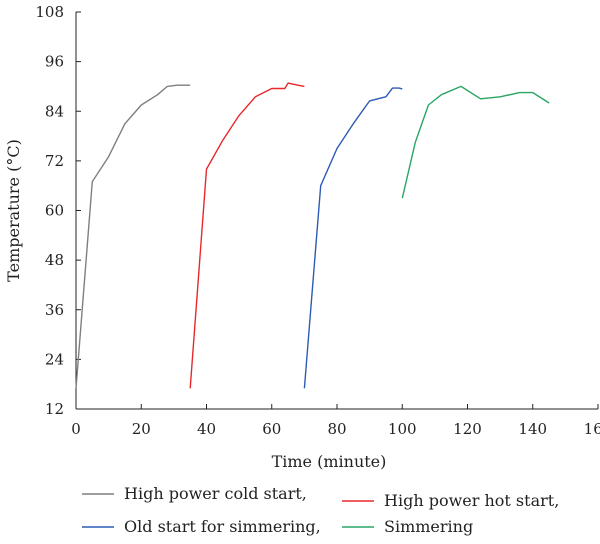 This screenshot has height=544, width=600. What do you see at coordinates (54, 260) in the screenshot?
I see `y-tick-label: 48` at bounding box center [54, 260].